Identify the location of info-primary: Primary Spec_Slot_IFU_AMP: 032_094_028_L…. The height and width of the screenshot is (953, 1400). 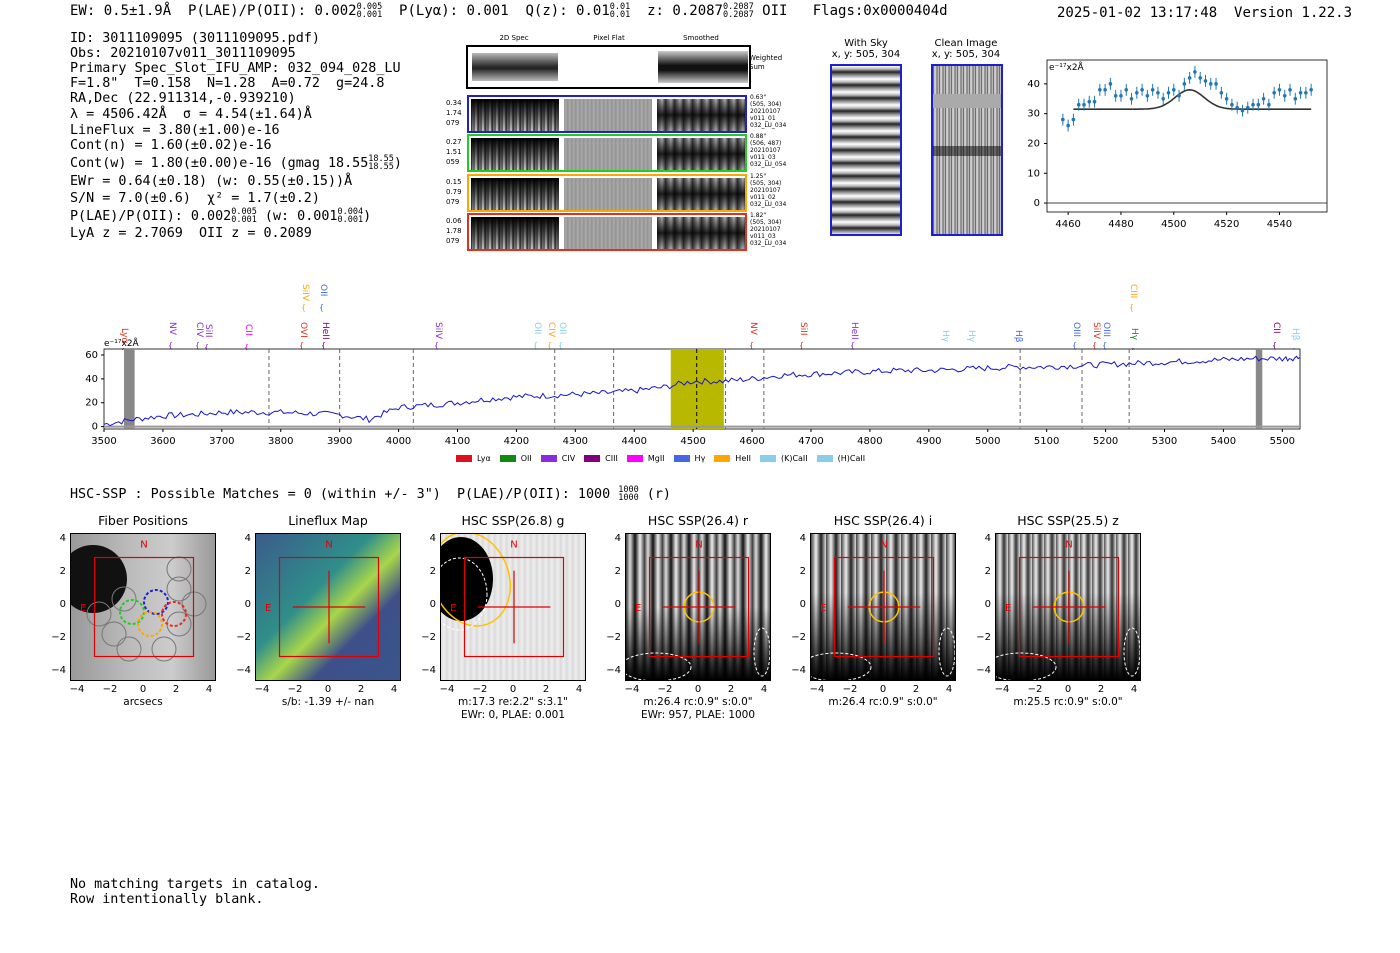
(235, 68).